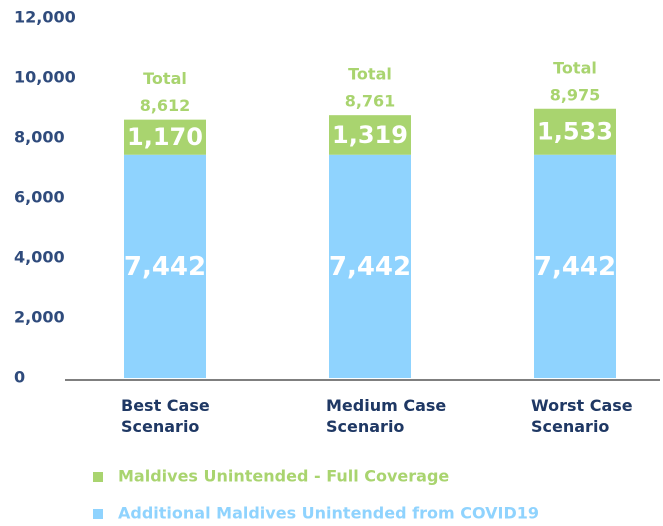 The height and width of the screenshot is (526, 663). What do you see at coordinates (45, 17) in the screenshot?
I see `y-tick-label: 12,000` at bounding box center [45, 17].